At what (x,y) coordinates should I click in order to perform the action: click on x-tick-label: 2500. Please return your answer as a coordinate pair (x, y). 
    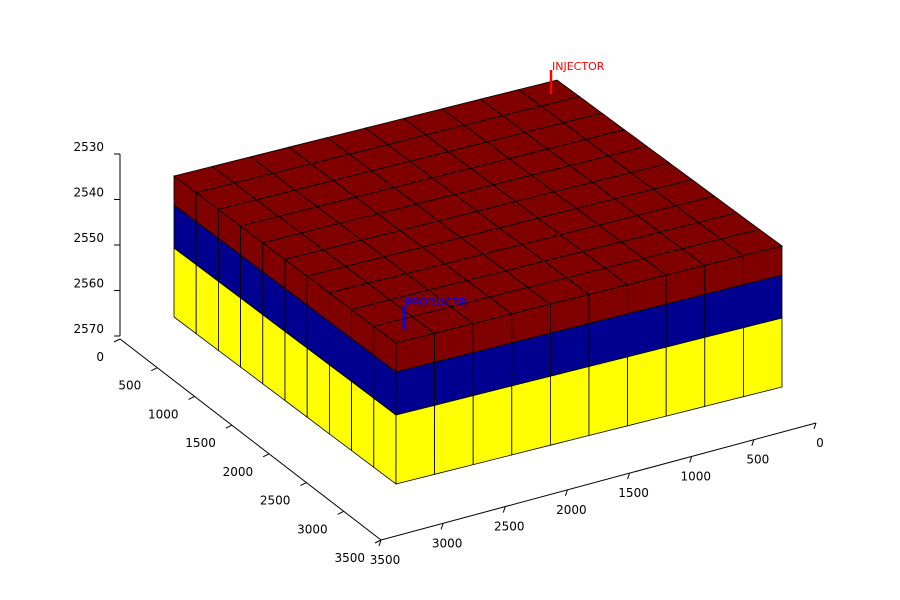
    Looking at the image, I should click on (509, 527).